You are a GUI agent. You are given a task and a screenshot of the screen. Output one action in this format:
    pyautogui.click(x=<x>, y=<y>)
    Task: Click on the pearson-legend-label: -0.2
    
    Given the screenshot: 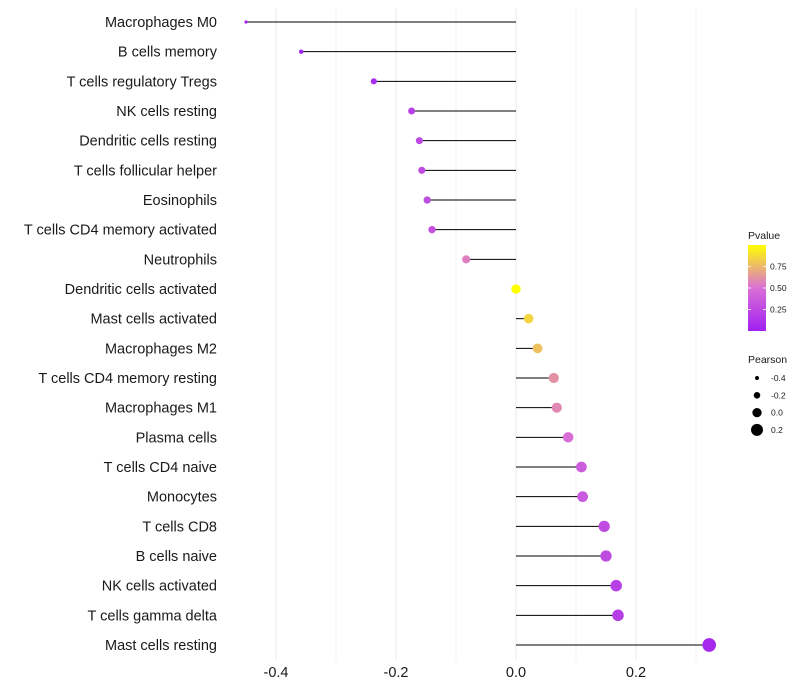 What is the action you would take?
    pyautogui.click(x=778, y=395)
    